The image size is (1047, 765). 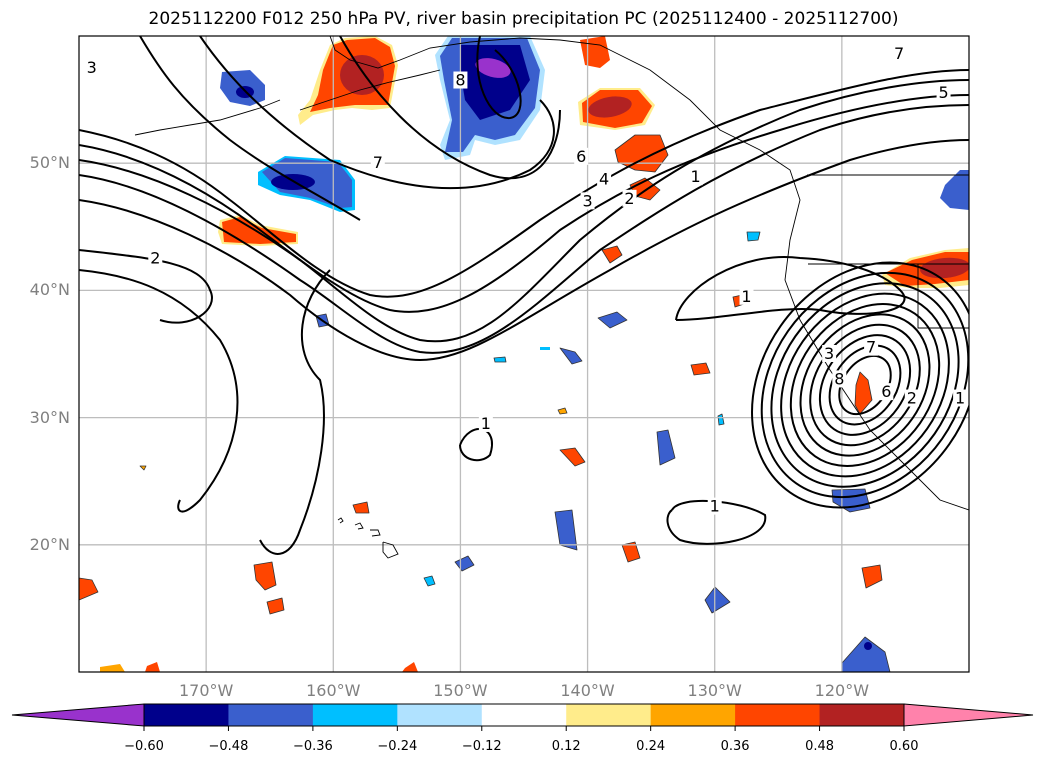 What do you see at coordinates (228, 746) in the screenshot?
I see `colorbar-tick-label: −0.48` at bounding box center [228, 746].